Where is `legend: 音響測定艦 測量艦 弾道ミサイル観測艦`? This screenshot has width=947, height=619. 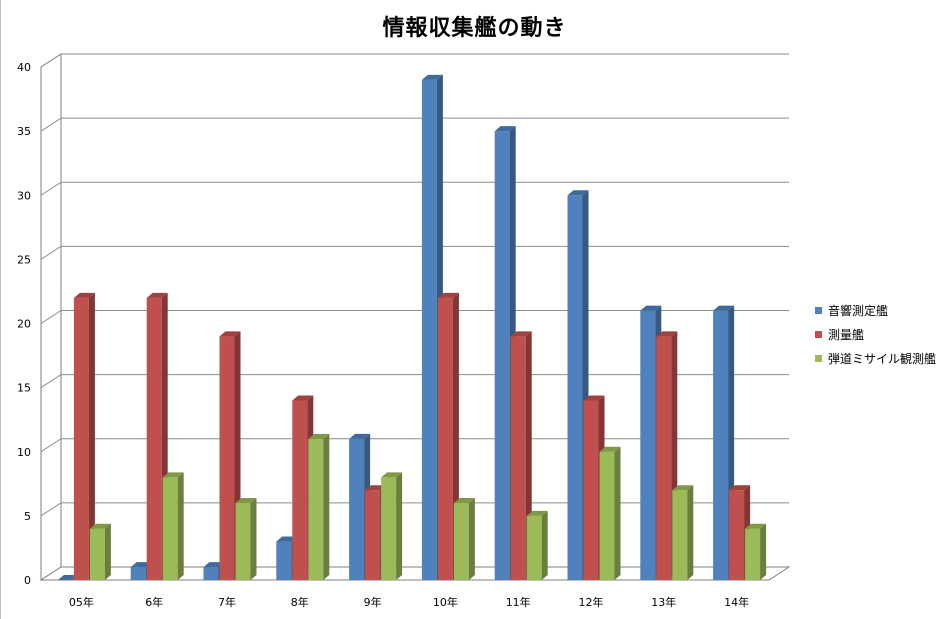 legend: 音響測定艦 測量艦 弾道ミサイル観測艦 is located at coordinates (875, 334).